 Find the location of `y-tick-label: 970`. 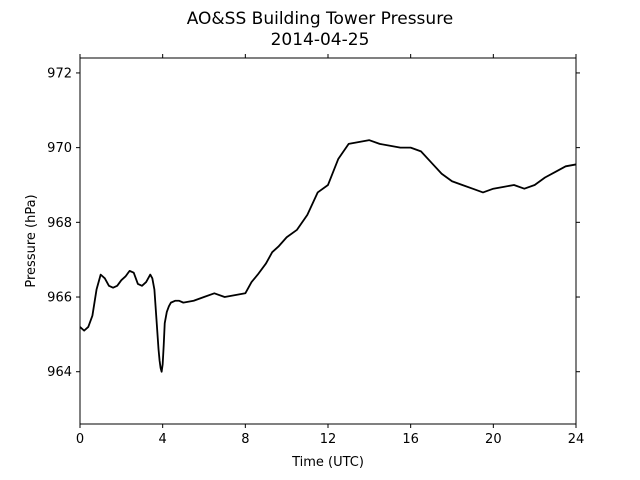

y-tick-label: 970 is located at coordinates (59, 148).